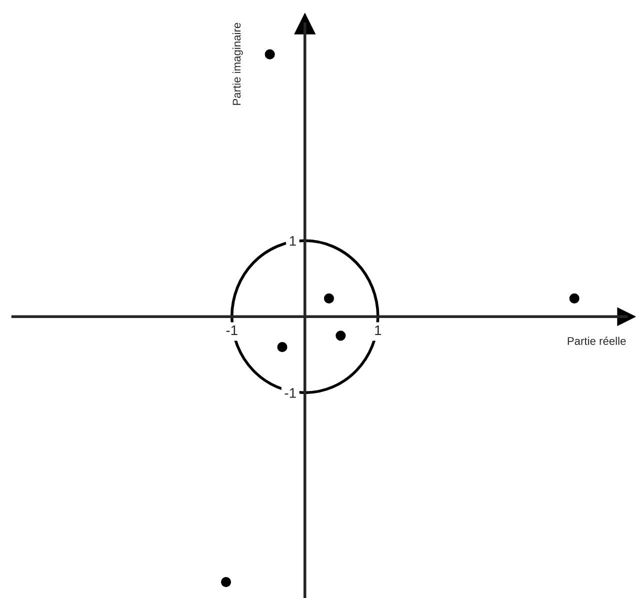 The height and width of the screenshot is (598, 639). What do you see at coordinates (597, 340) in the screenshot?
I see `x-axis-title: Partie réelle` at bounding box center [597, 340].